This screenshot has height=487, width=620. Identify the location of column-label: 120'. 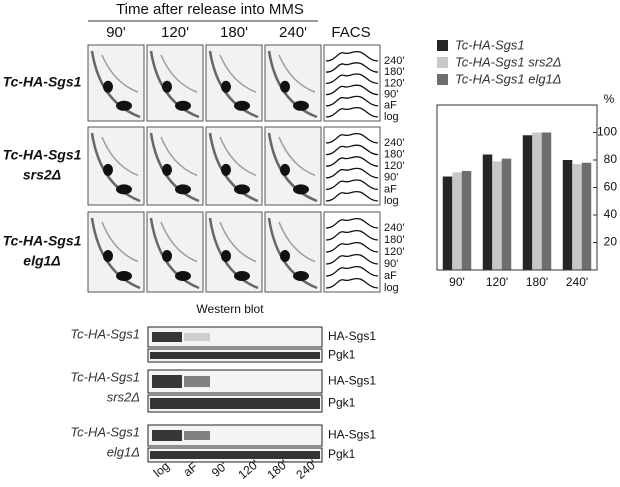
(175, 32).